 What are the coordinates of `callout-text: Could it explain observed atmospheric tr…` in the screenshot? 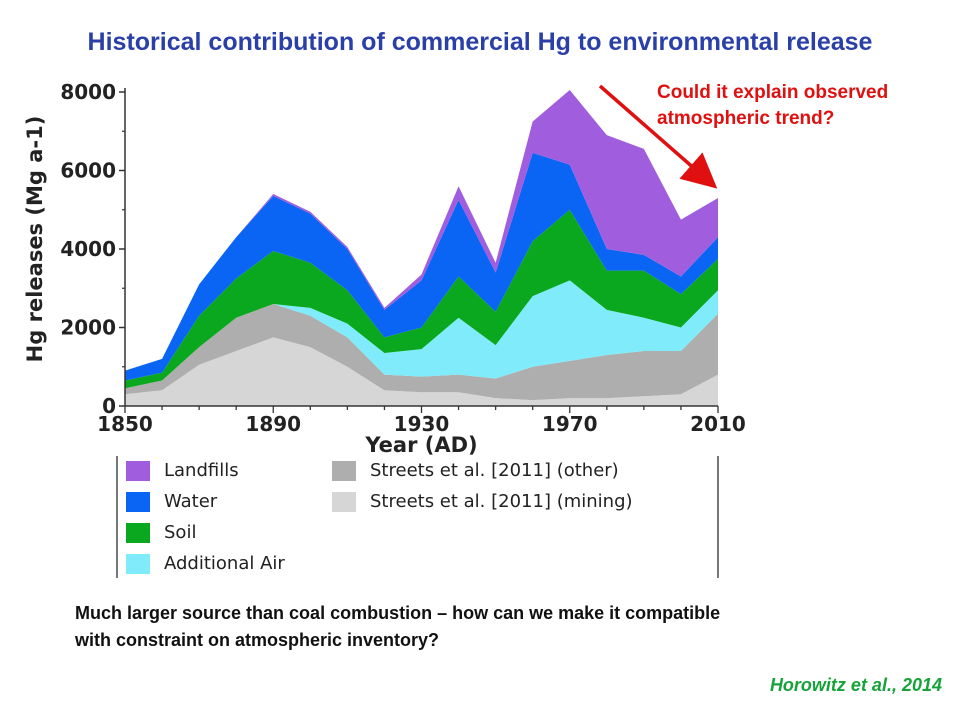 It's located at (807, 106).